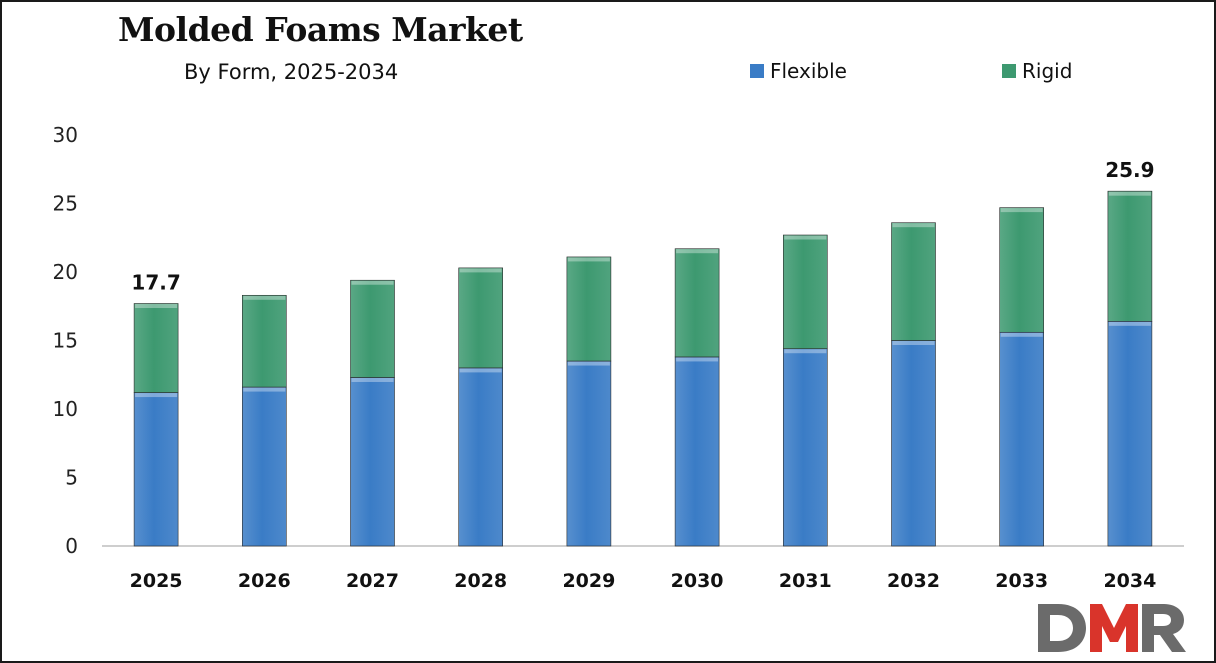  Describe the element at coordinates (589, 309) in the screenshot. I see `bar-rigid-2029` at that location.